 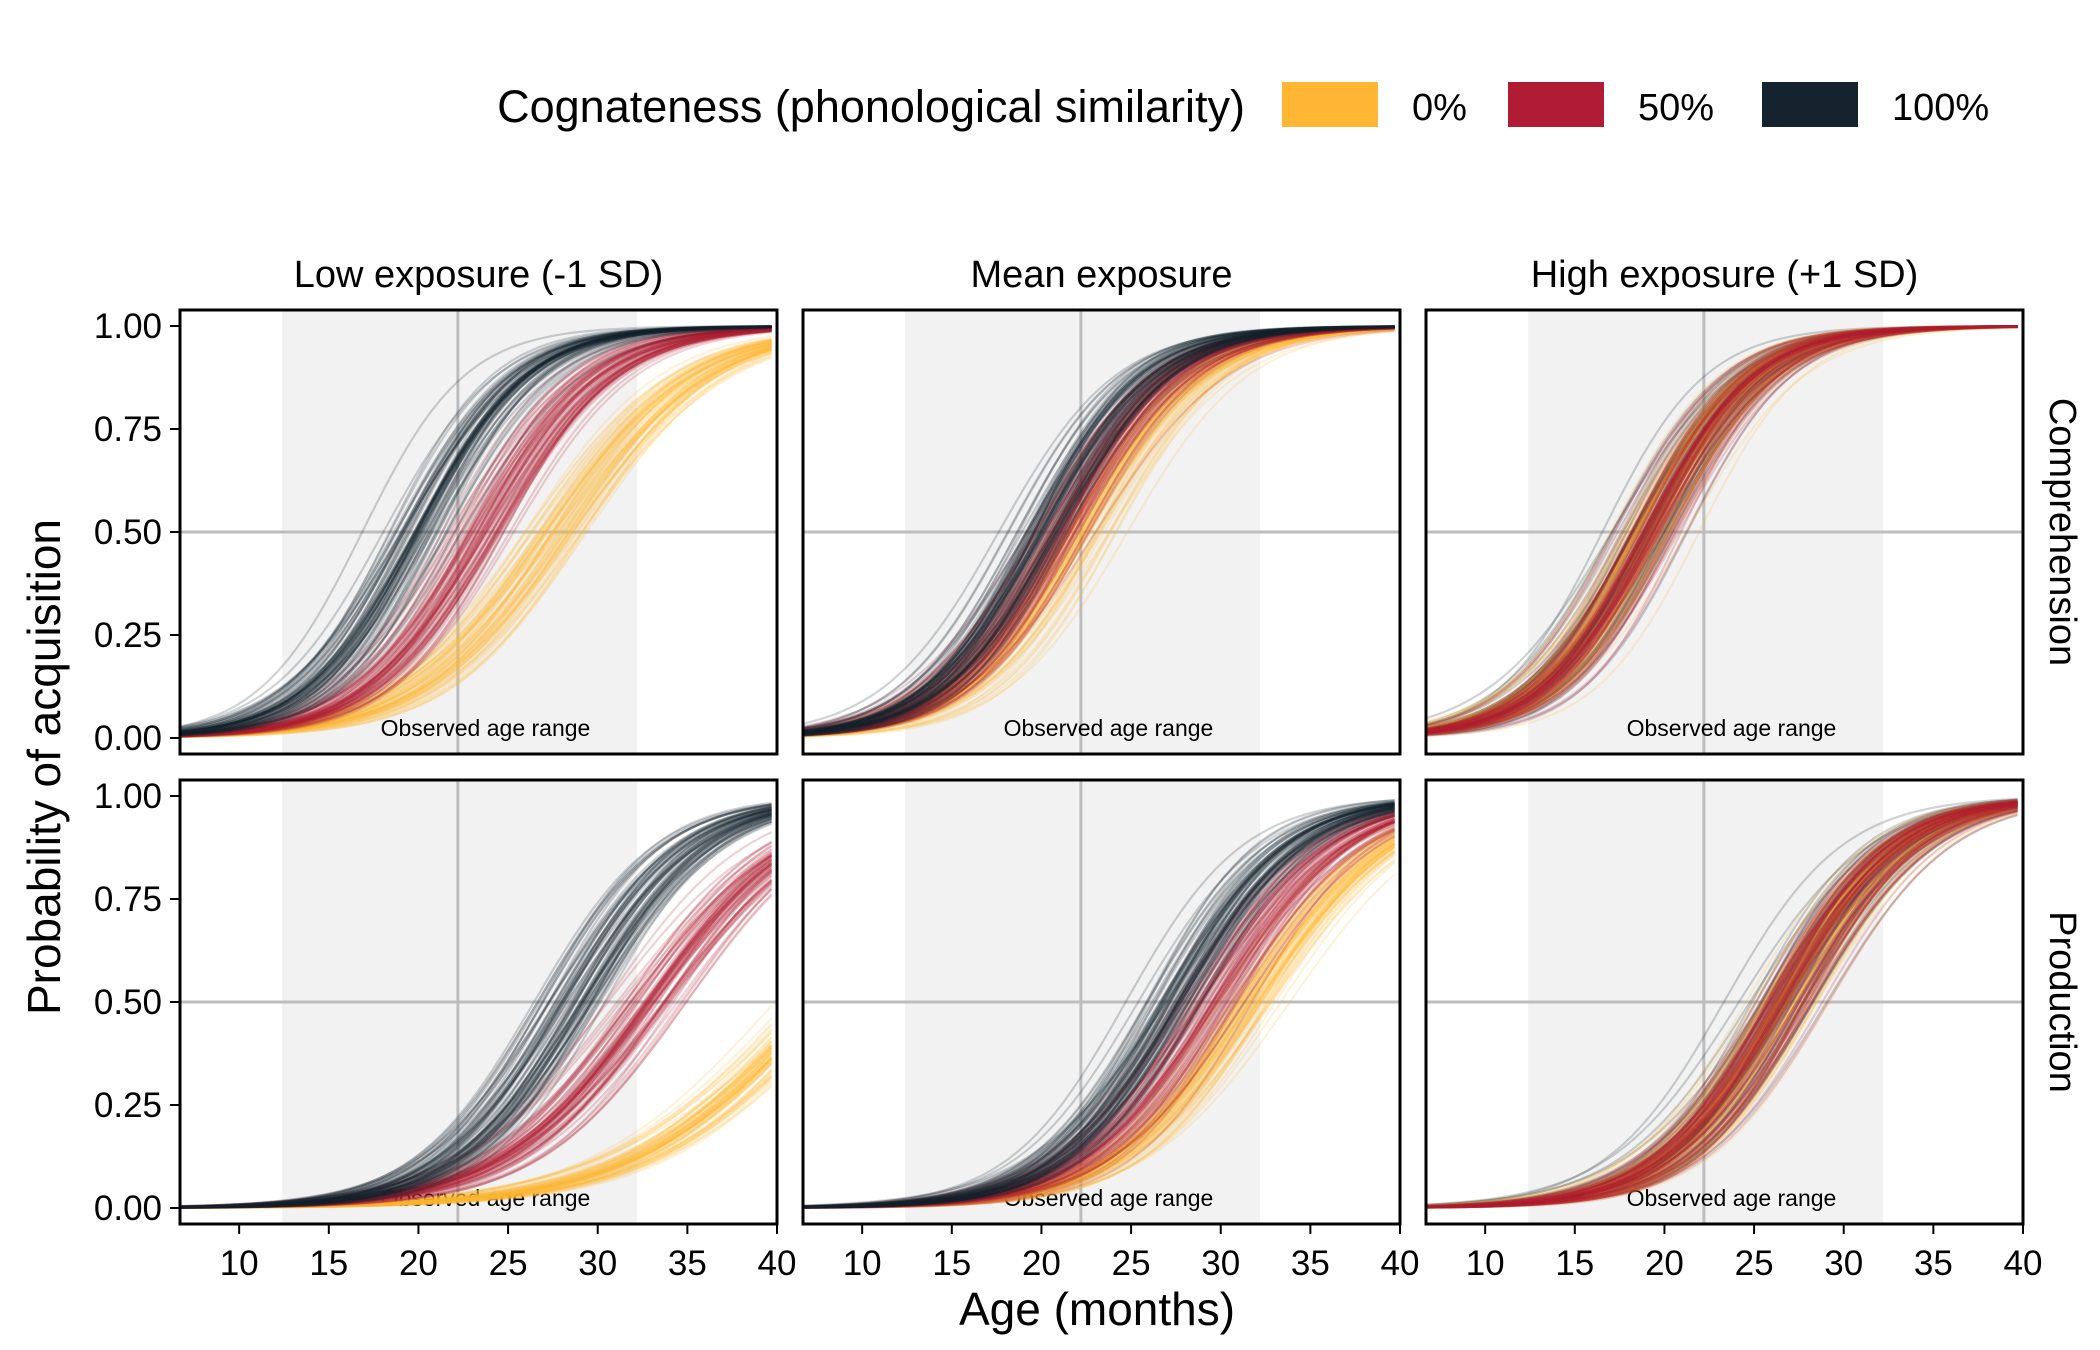 I want to click on y-tick-label: 0.00, so click(x=128, y=738).